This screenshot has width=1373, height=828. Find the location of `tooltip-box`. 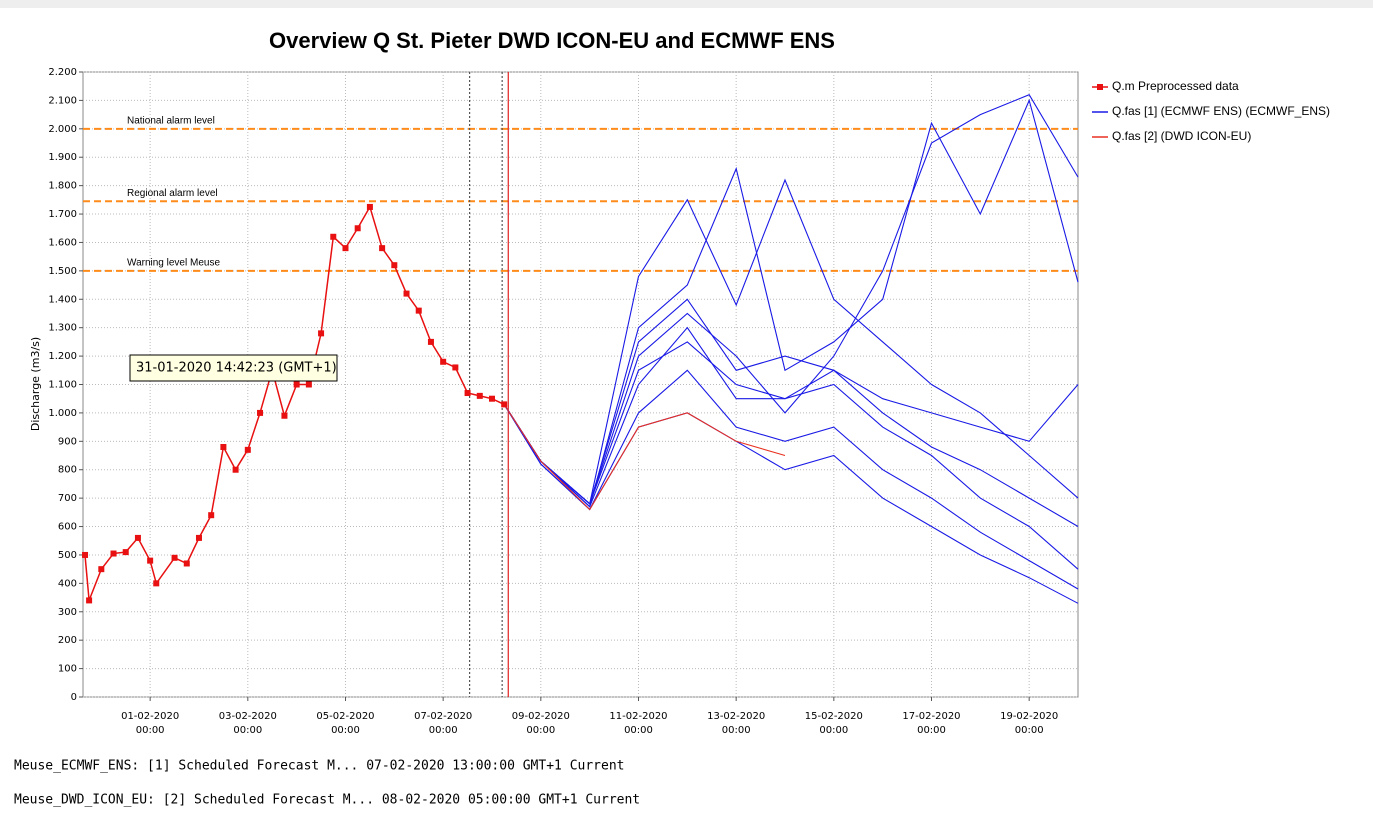

tooltip-box is located at coordinates (233, 368).